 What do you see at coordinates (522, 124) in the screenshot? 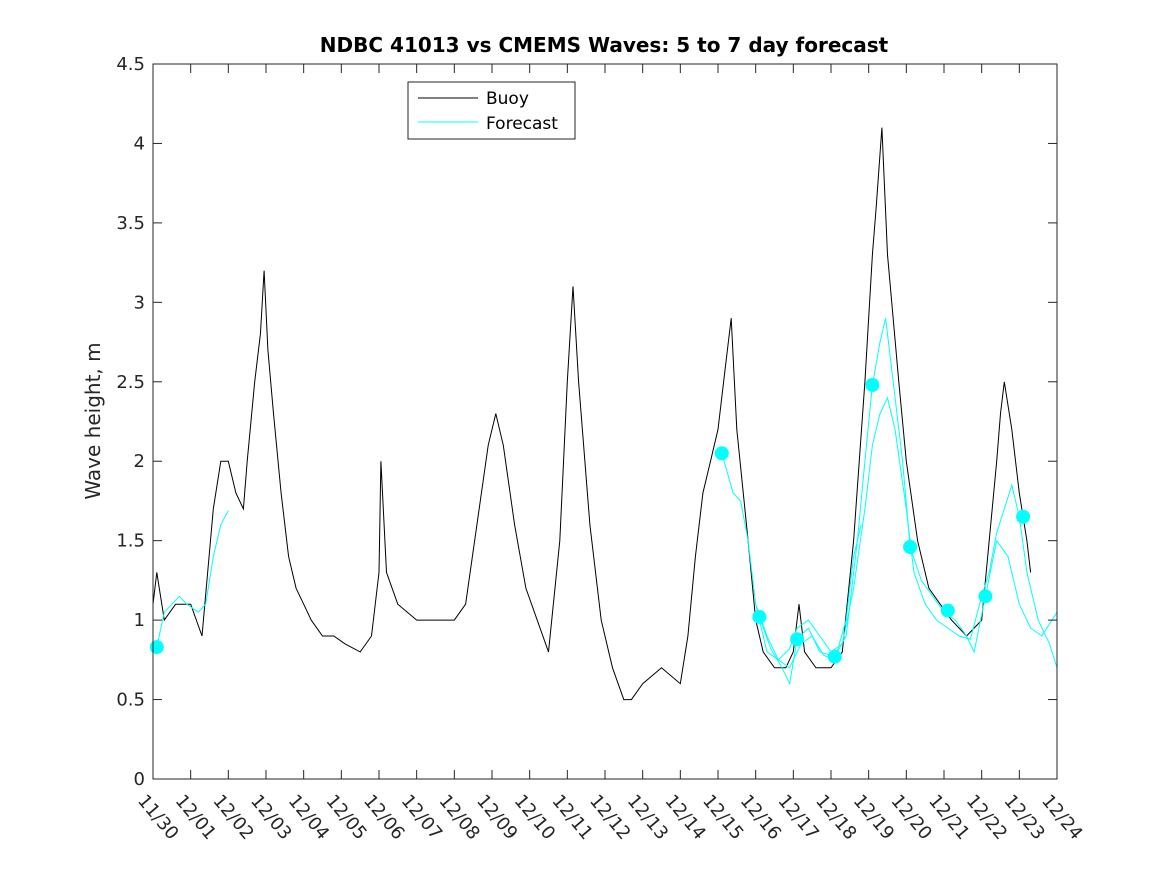
I see `legend-forecast-label: Forecast` at bounding box center [522, 124].